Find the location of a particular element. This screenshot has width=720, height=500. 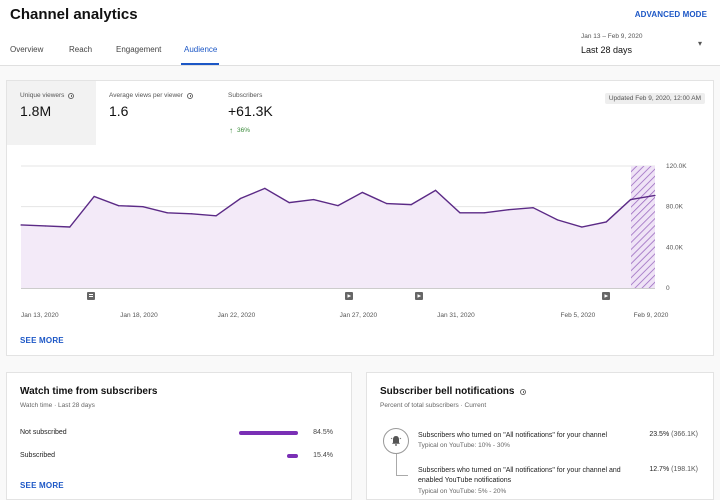

card-title: Watch time from subscribers is located at coordinates (89, 391).